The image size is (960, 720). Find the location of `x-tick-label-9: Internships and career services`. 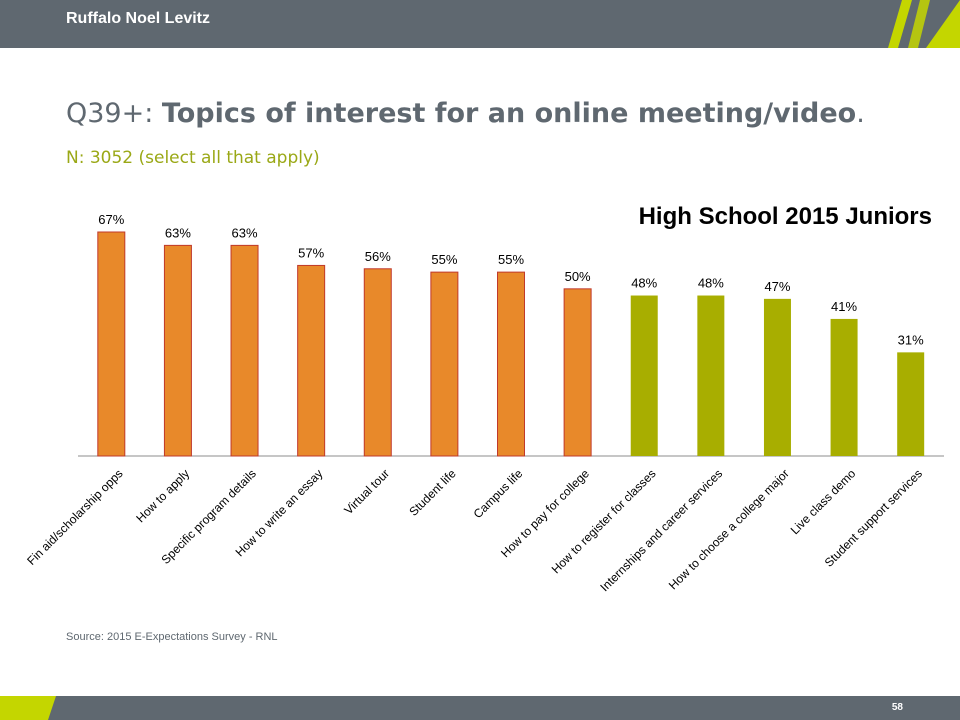

x-tick-label-9: Internships and career services is located at coordinates (661, 530).